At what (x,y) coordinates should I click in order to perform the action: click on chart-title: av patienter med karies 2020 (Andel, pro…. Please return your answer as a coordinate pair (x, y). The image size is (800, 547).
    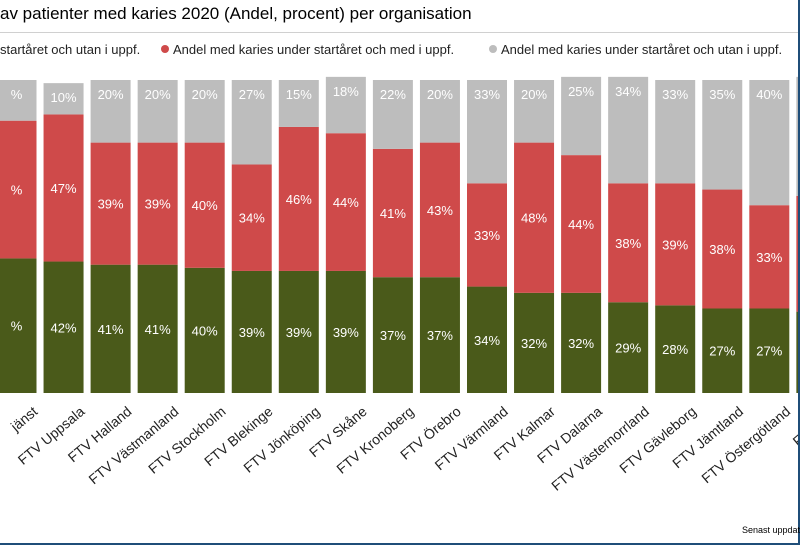
    Looking at the image, I should click on (236, 13).